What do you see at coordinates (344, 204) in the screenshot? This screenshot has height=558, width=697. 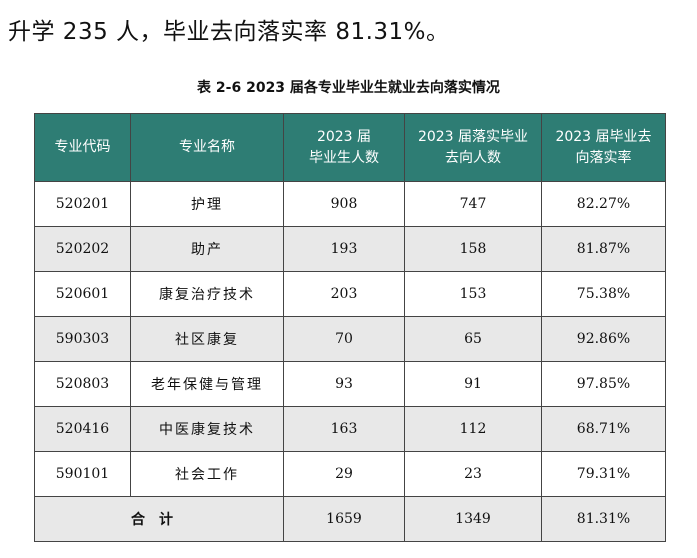 I see `cell-graduates: 908` at bounding box center [344, 204].